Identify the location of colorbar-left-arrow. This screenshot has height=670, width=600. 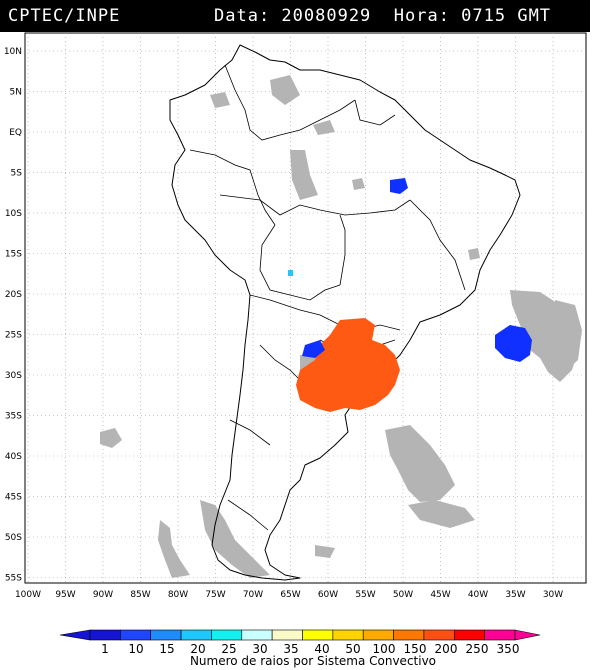
(75, 635).